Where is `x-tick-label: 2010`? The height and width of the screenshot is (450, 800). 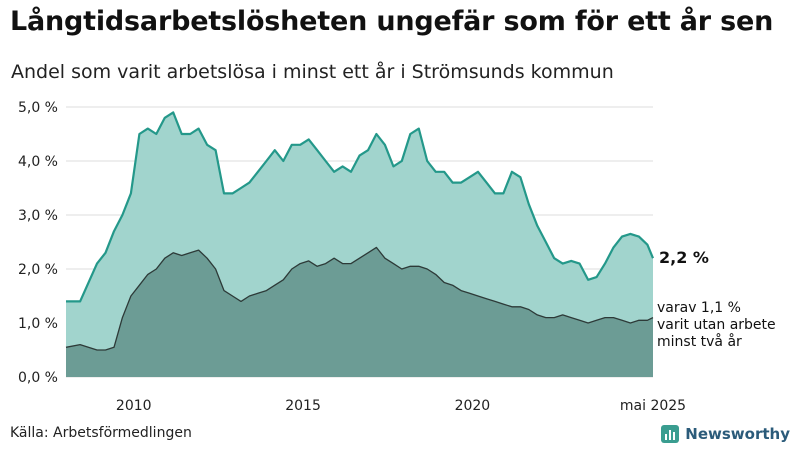 x-tick-label: 2010 is located at coordinates (134, 404).